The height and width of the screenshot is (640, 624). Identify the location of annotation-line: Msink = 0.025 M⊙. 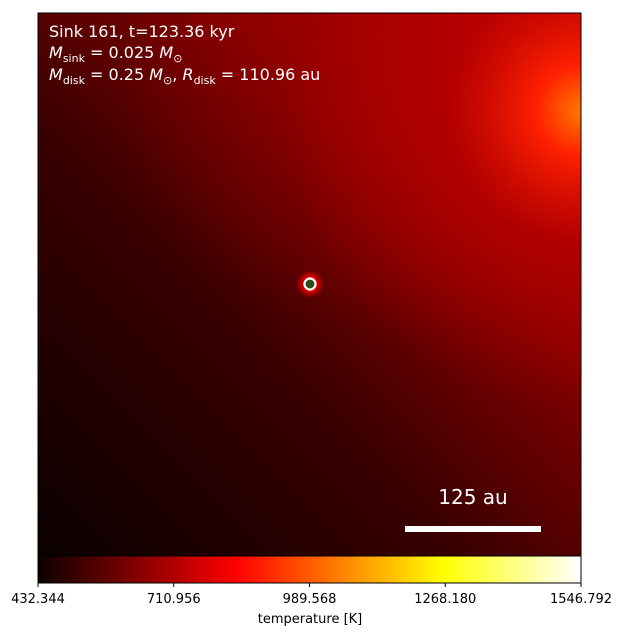
(115, 54).